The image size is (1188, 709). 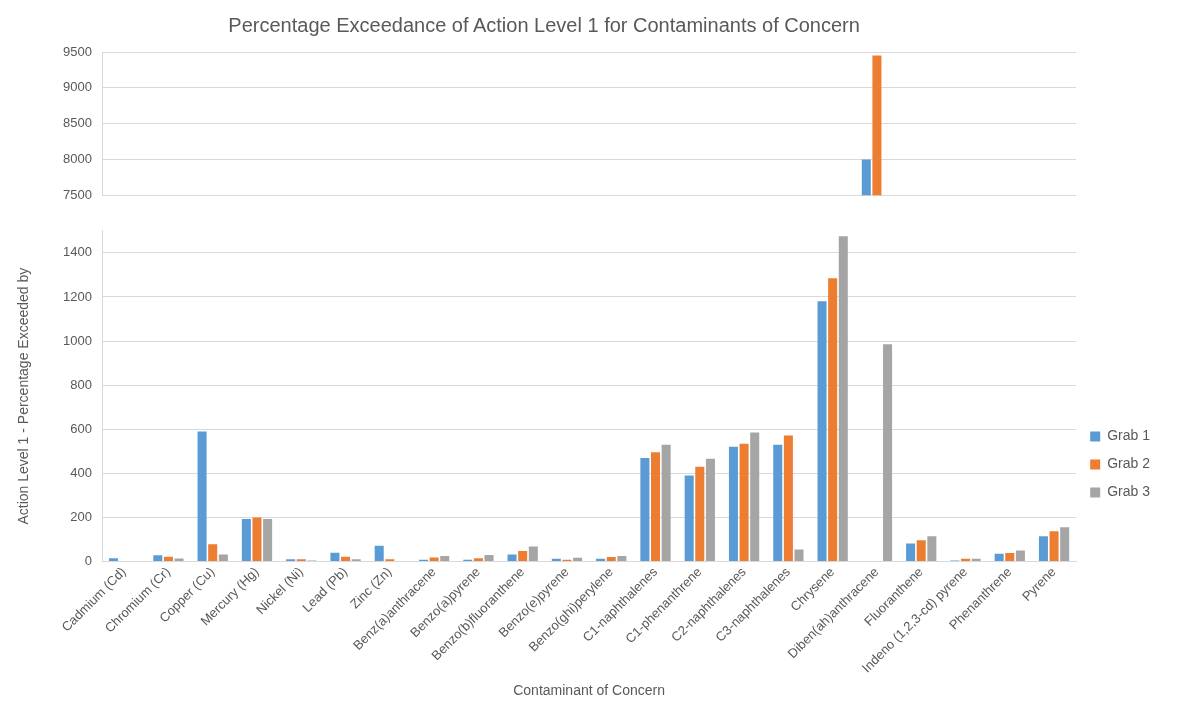 What do you see at coordinates (81, 472) in the screenshot?
I see `y-tick-label: 400` at bounding box center [81, 472].